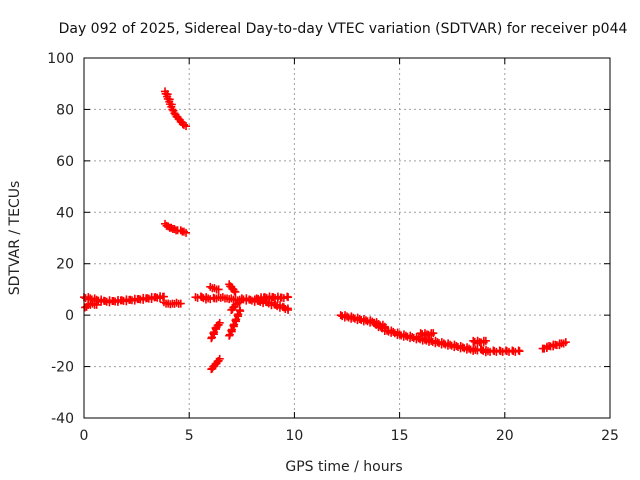  I want to click on x-axis-label: GPS time / hours, so click(343, 467).